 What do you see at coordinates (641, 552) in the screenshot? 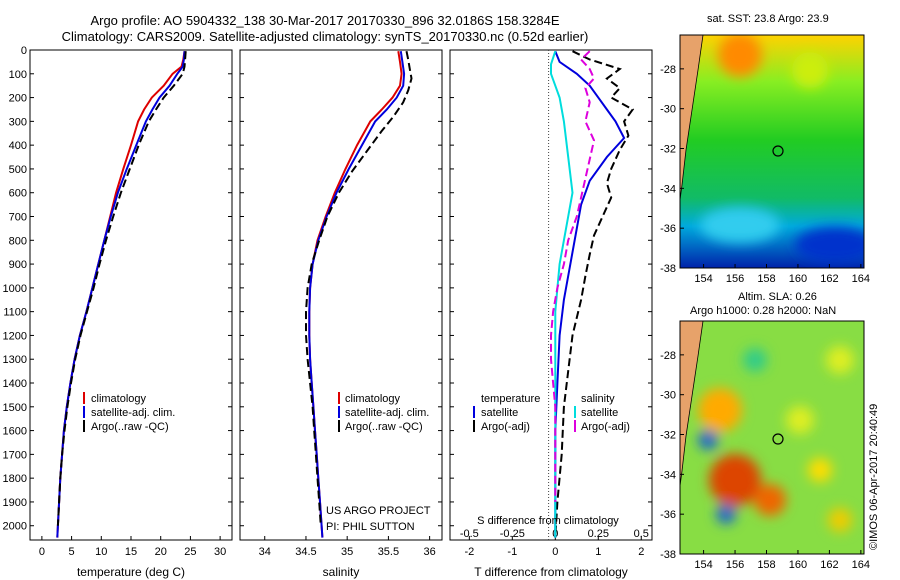
I see `x-tick-label: 2` at bounding box center [641, 552].